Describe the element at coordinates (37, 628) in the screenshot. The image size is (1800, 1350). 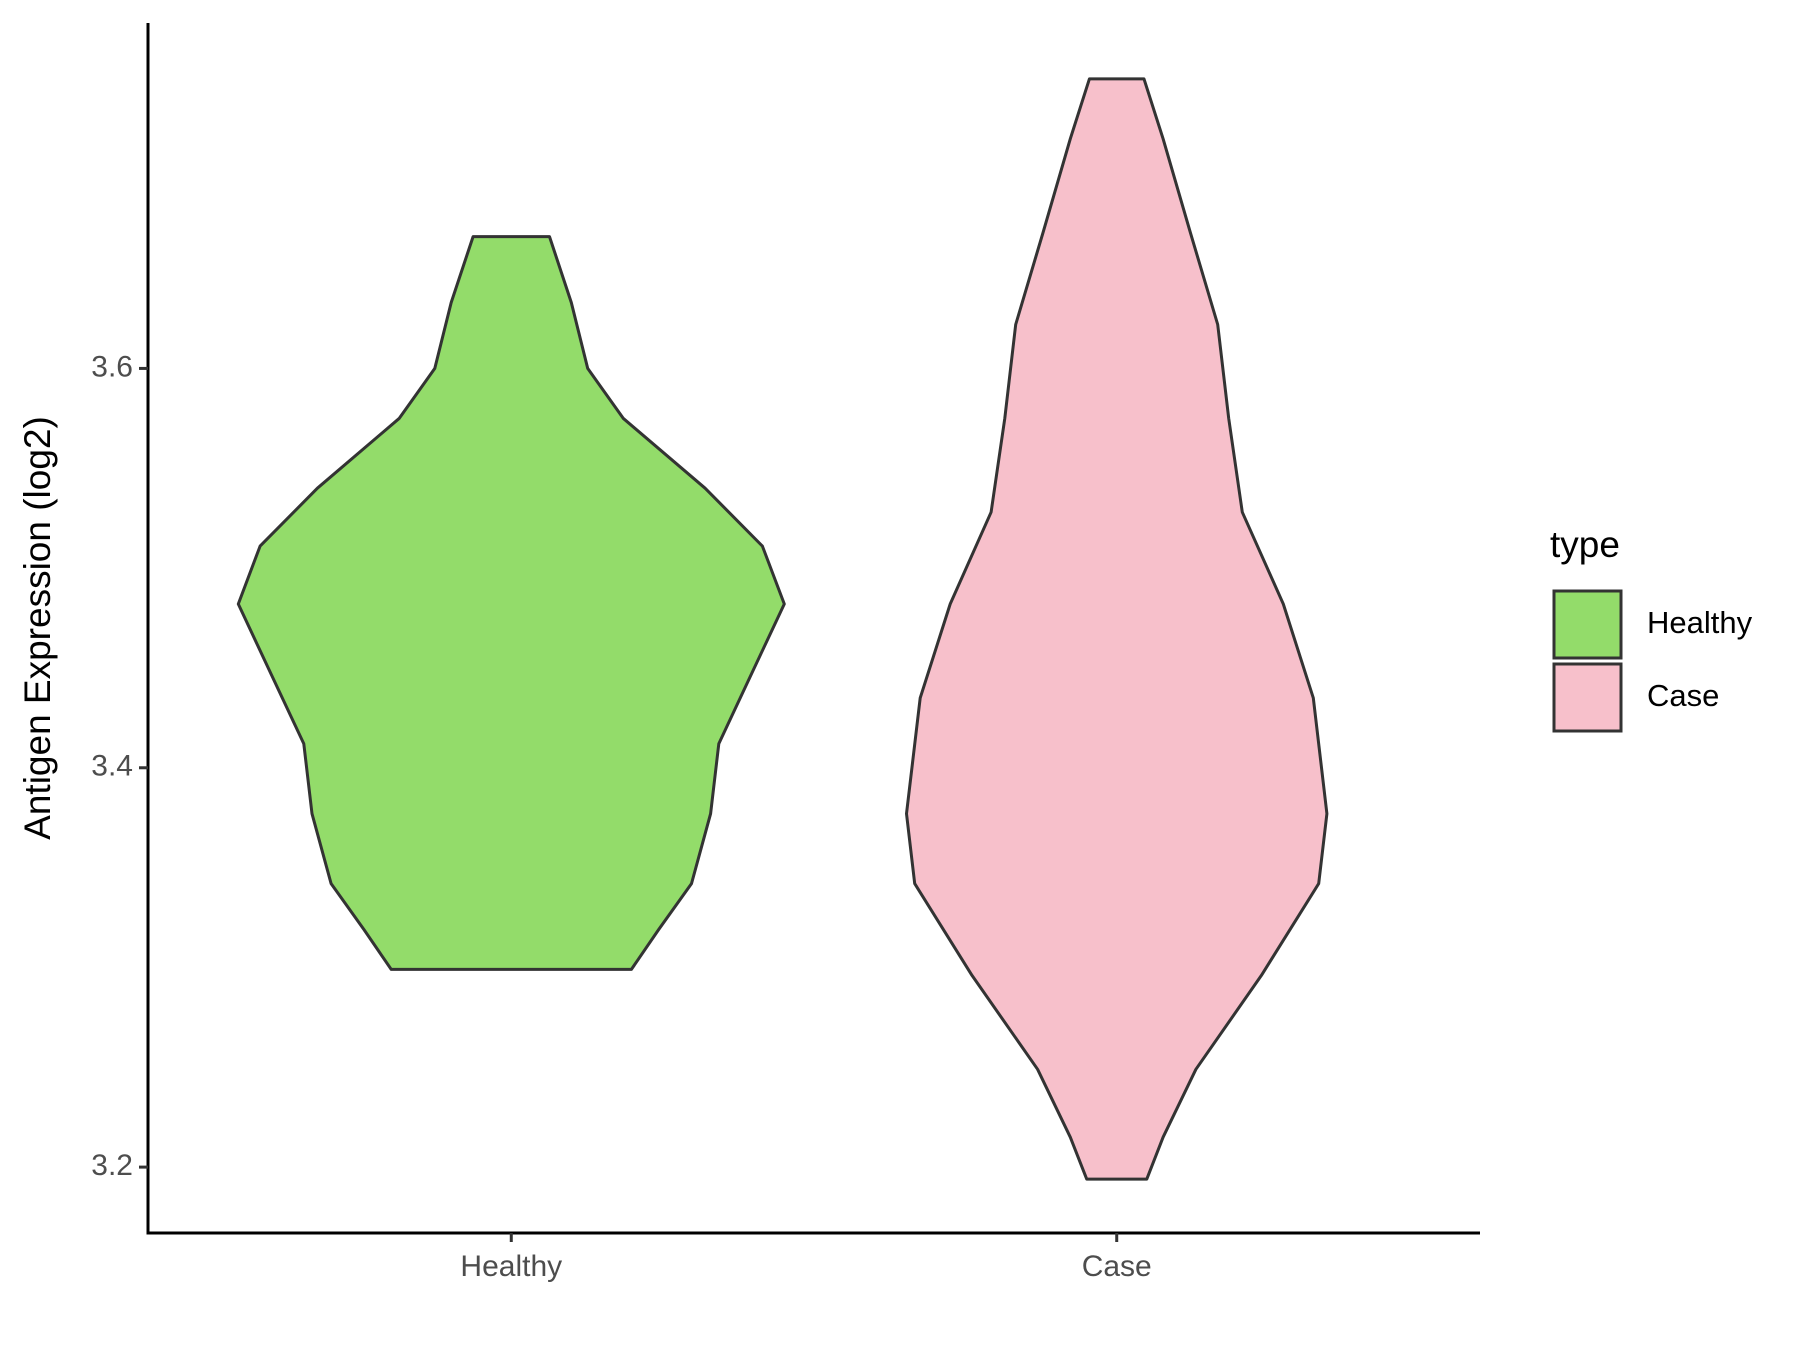
I see `y-axis-title: Antigen Expression (log2)` at that location.